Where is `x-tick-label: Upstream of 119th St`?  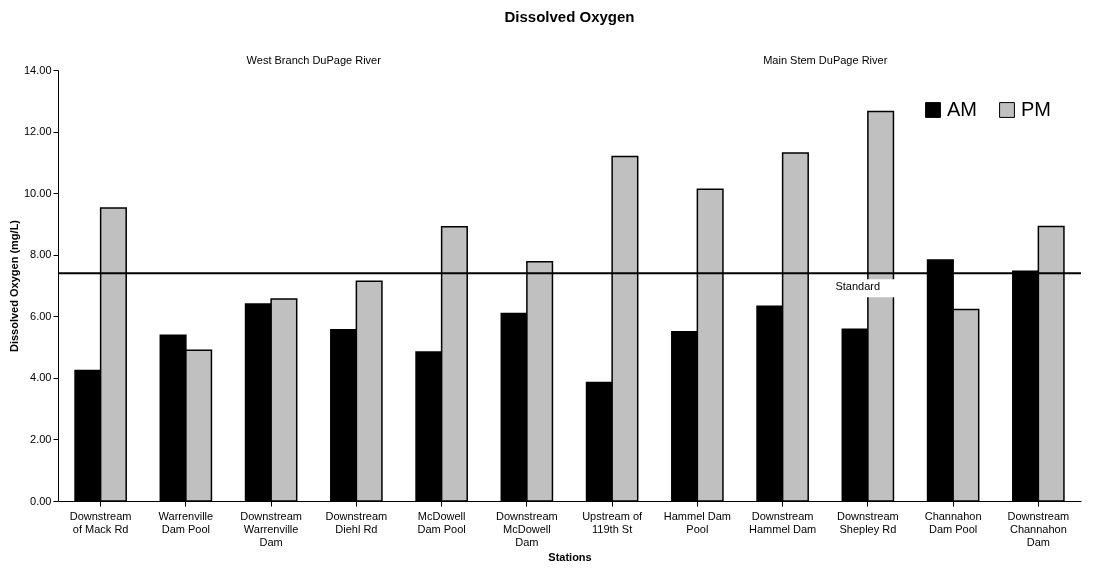
x-tick-label: Upstream of 119th St is located at coordinates (613, 522).